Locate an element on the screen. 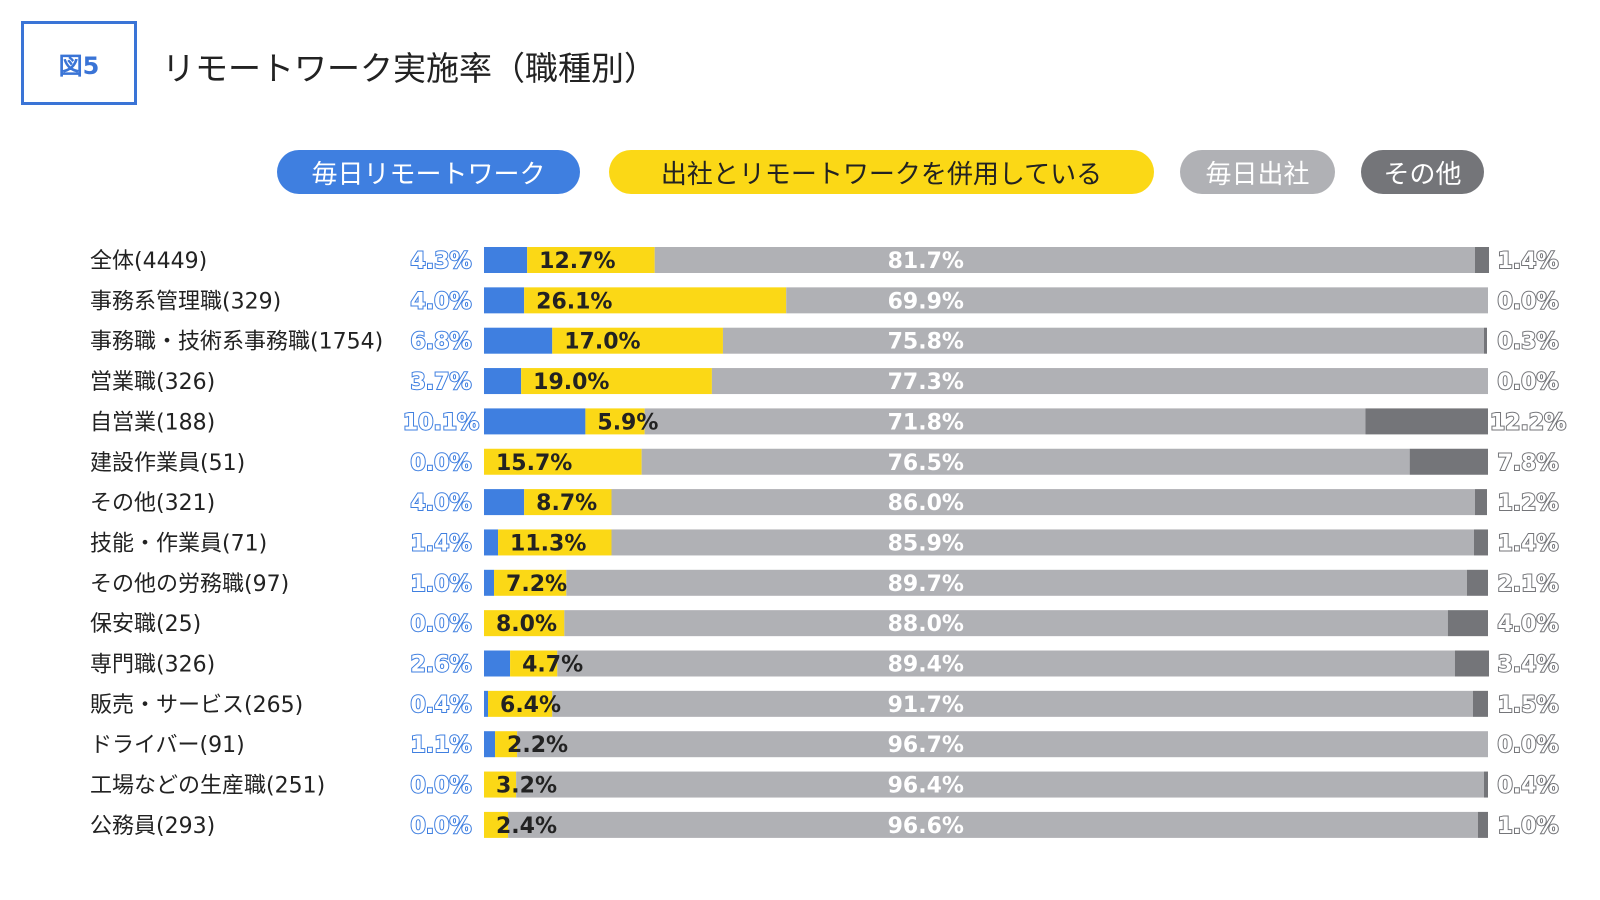 The height and width of the screenshot is (900, 1600). data-label: 12.2% is located at coordinates (1528, 422).